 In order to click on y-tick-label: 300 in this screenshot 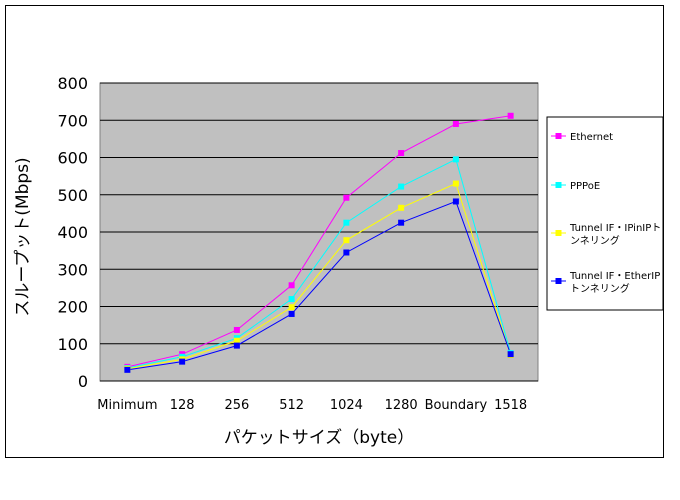, I will do `click(72, 269)`.